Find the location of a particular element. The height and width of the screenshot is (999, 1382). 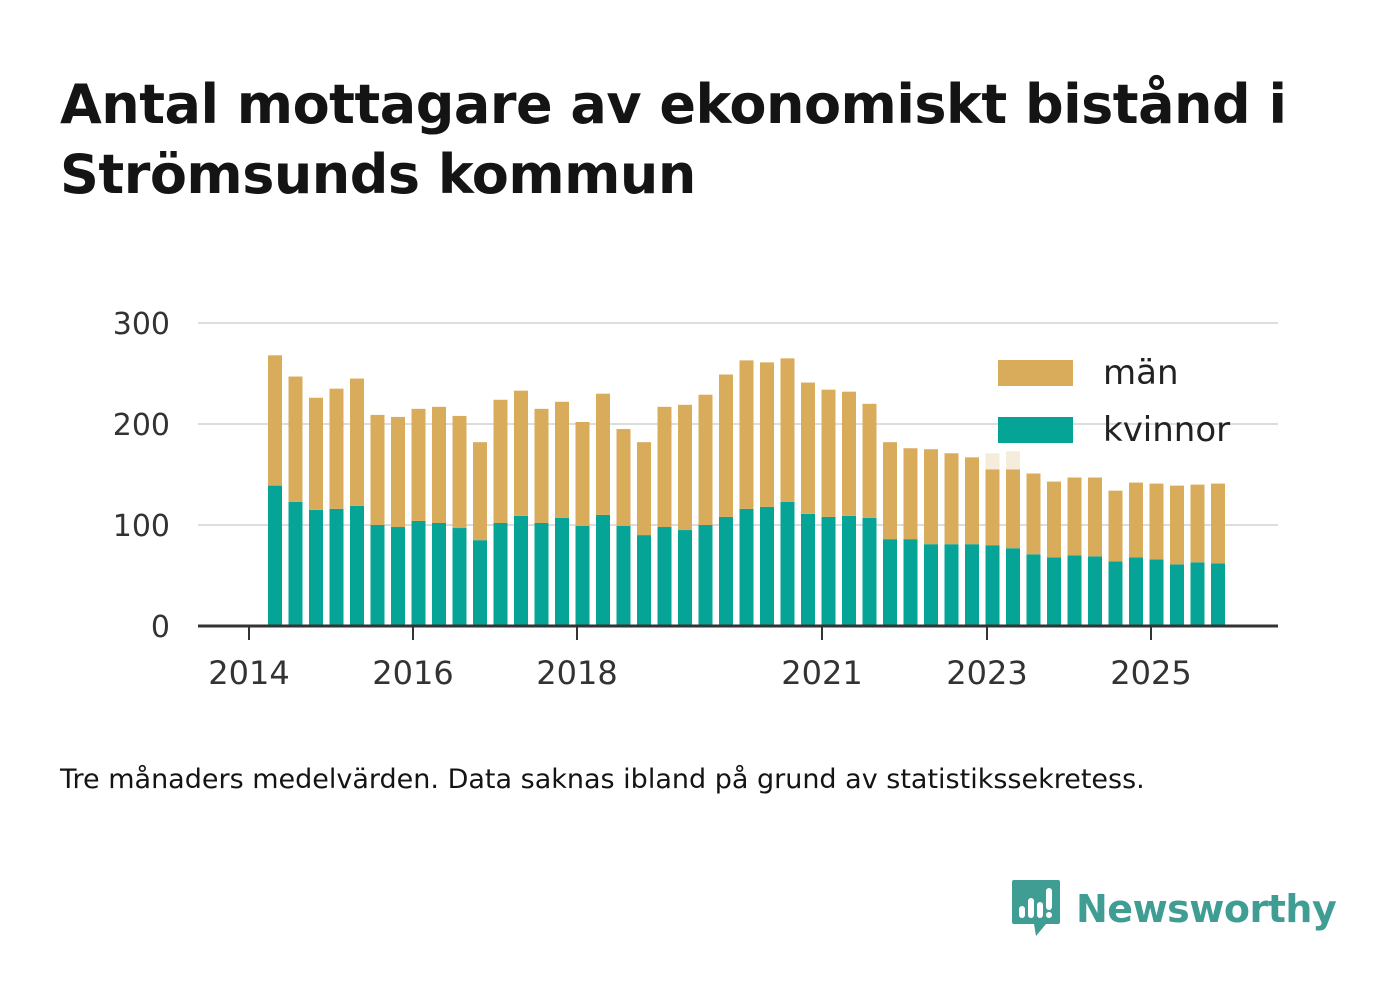

legend: män kvinnor is located at coordinates (1114, 401).